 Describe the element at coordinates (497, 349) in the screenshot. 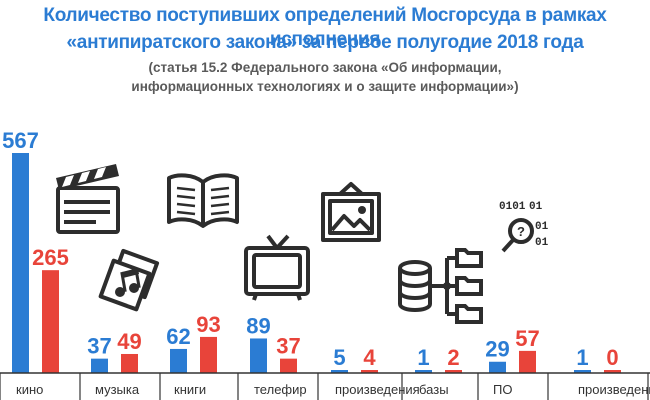

I see `data-label: 29` at that location.